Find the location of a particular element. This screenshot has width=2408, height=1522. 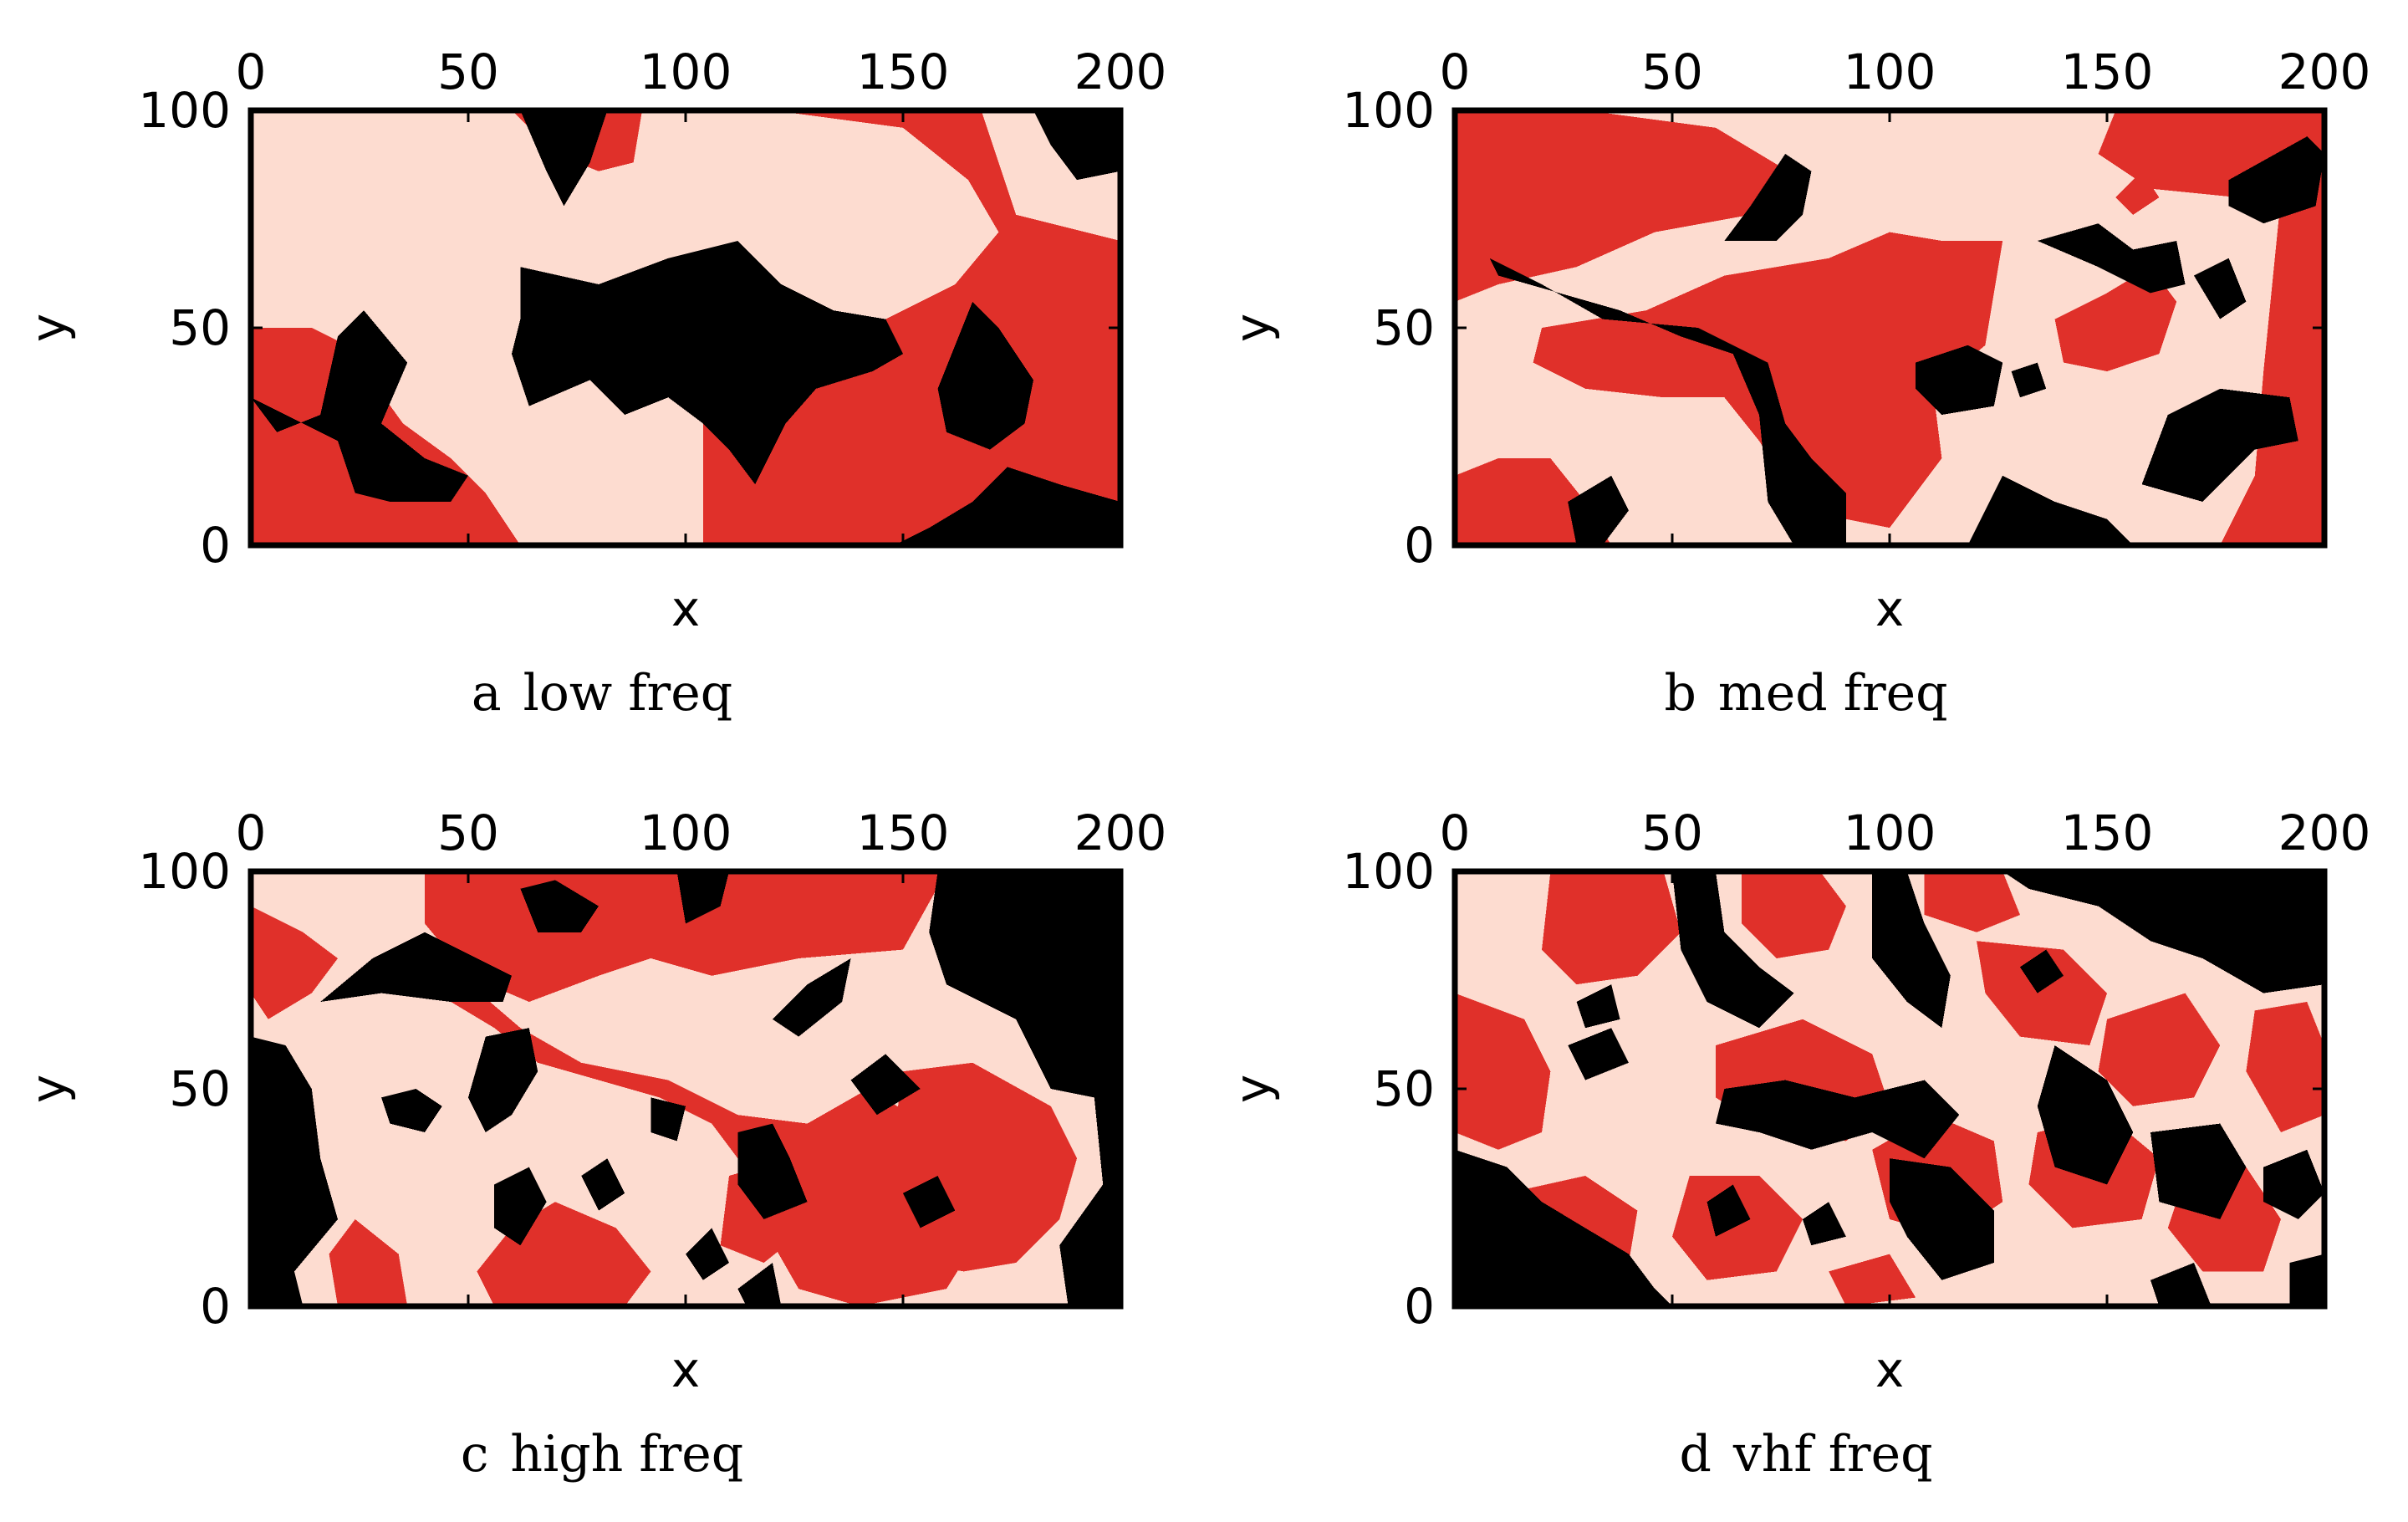

caption-letter: b is located at coordinates (1680, 693).